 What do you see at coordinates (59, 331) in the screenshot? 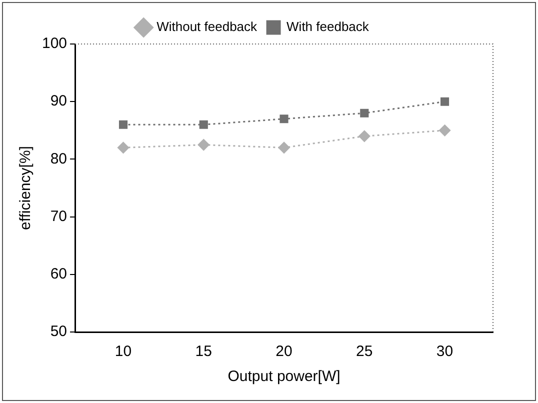
I see `y-tick-label: 50` at bounding box center [59, 331].